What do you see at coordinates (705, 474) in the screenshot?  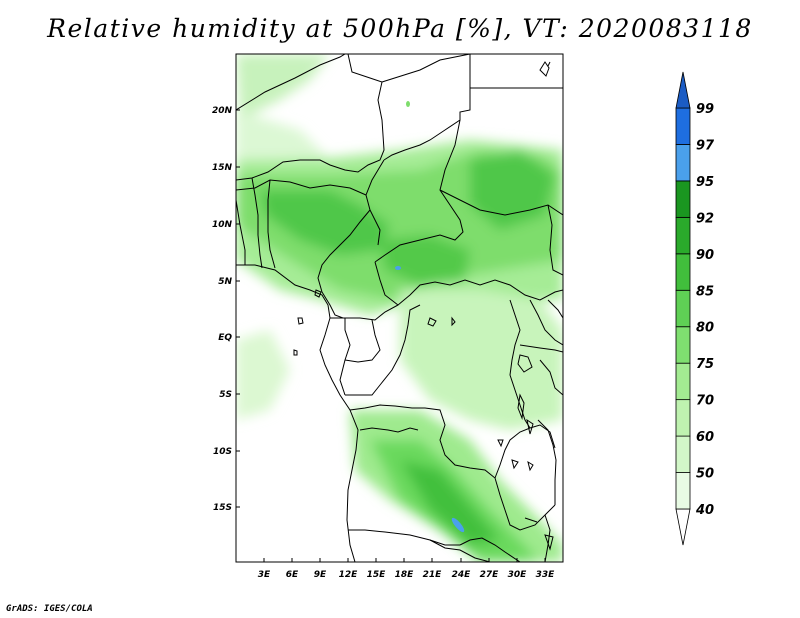 I see `colorbar-level-label: 50` at bounding box center [705, 474].